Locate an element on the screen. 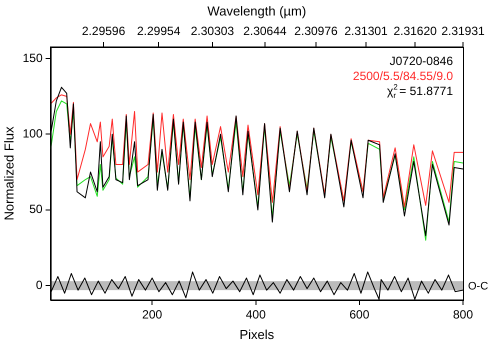 The width and height of the screenshot is (489, 345). x-tick-label: 800 is located at coordinates (463, 315).